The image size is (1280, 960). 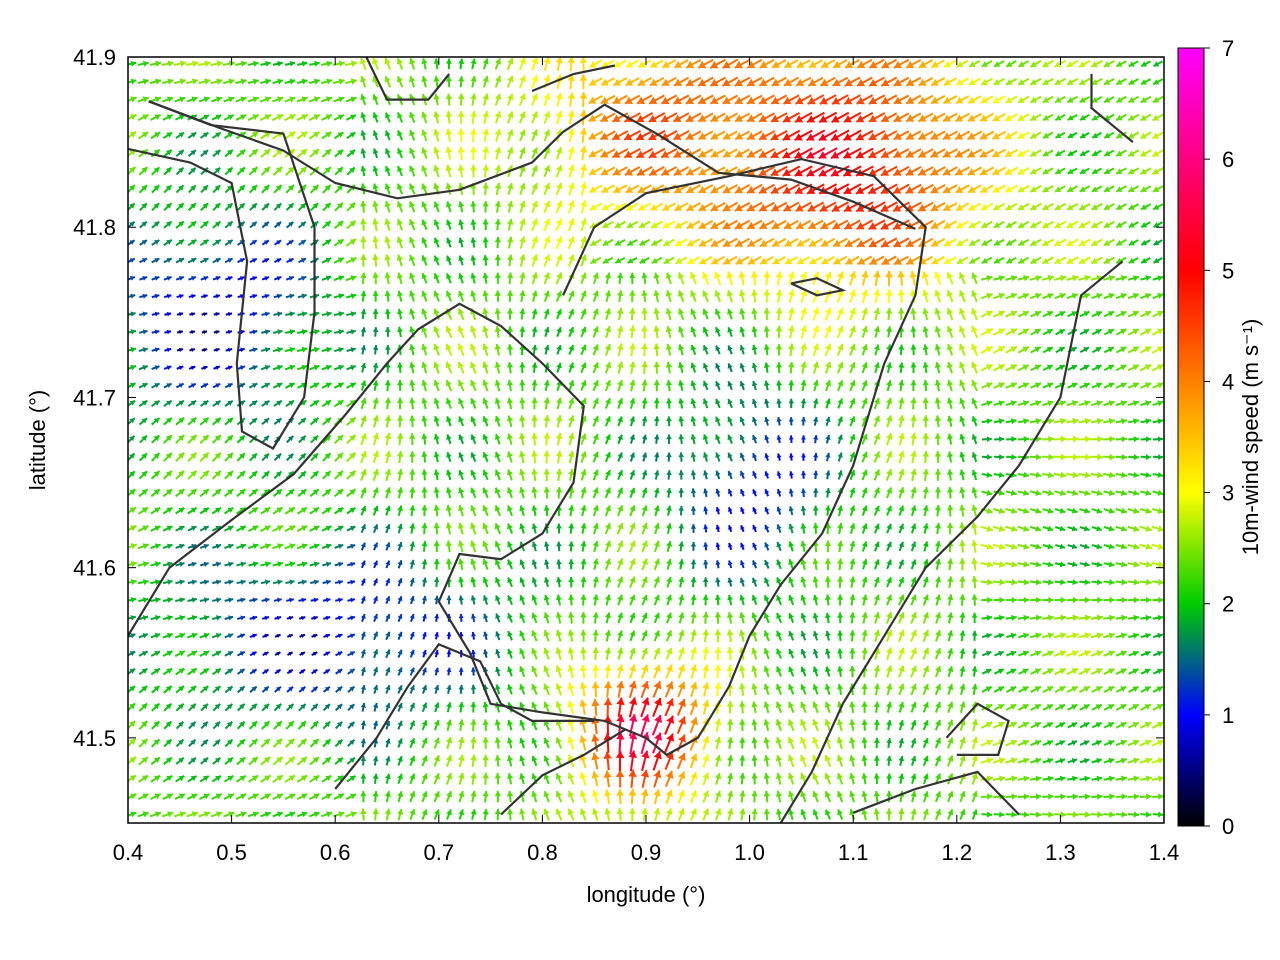 What do you see at coordinates (1228, 381) in the screenshot?
I see `colorbar-tick-label-4: 4` at bounding box center [1228, 381].